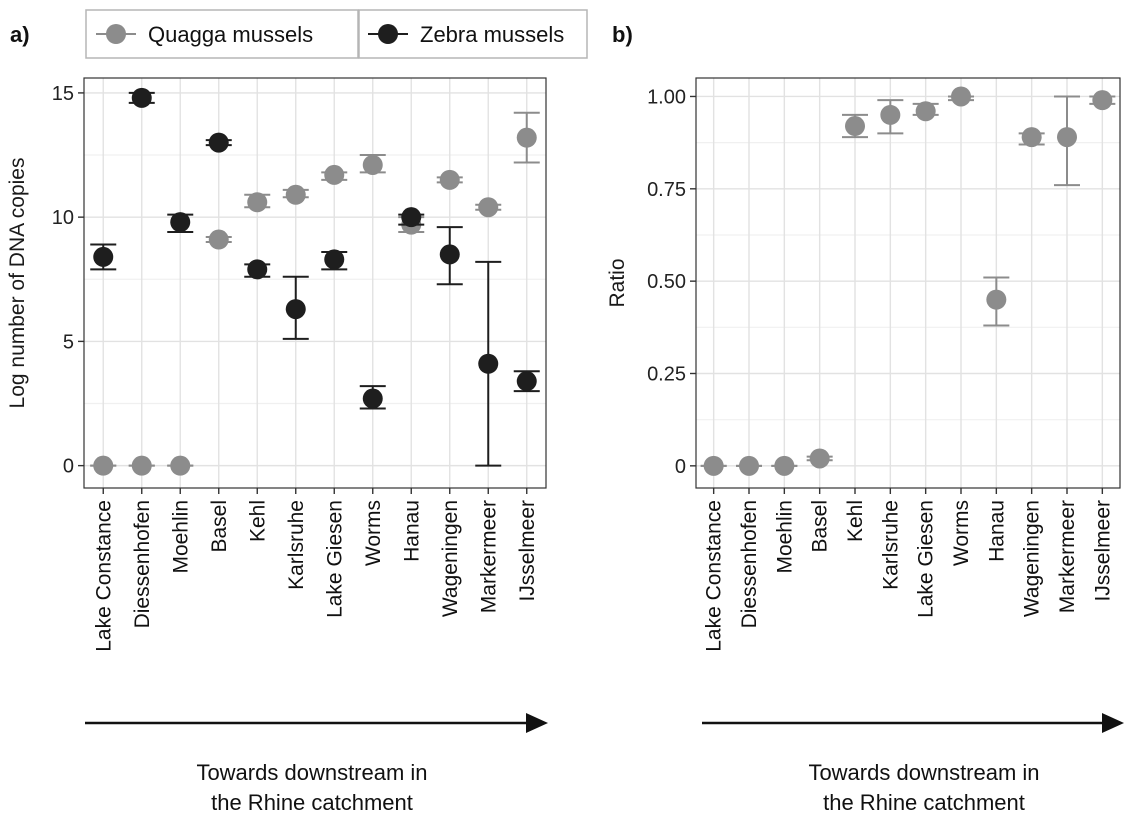  I want to click on y-tick-label: 5, so click(68, 342).